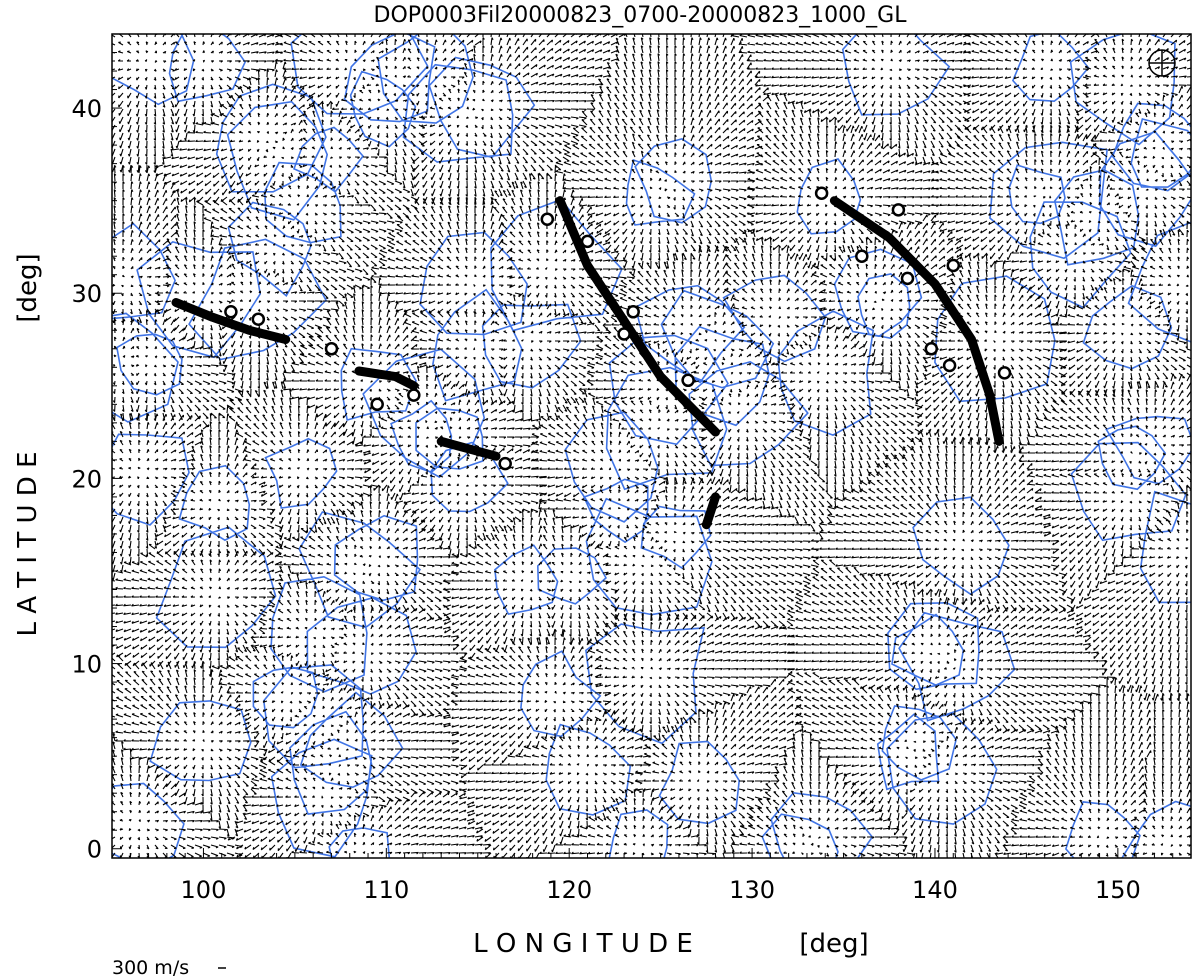 The height and width of the screenshot is (978, 1200). Describe the element at coordinates (86, 479) in the screenshot. I see `y-tick-label: 20` at that location.